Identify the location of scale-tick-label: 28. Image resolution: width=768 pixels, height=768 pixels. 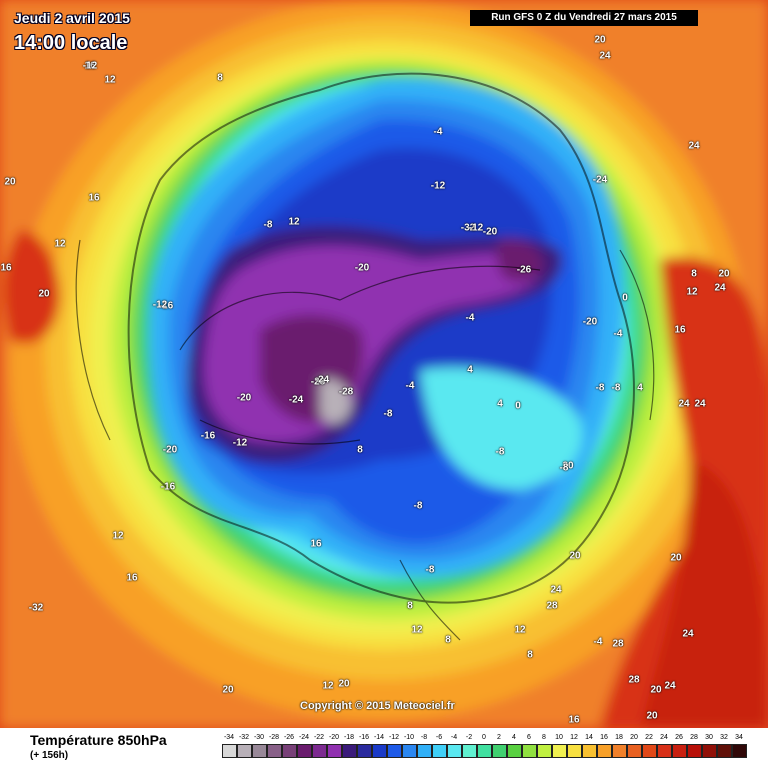
(694, 737).